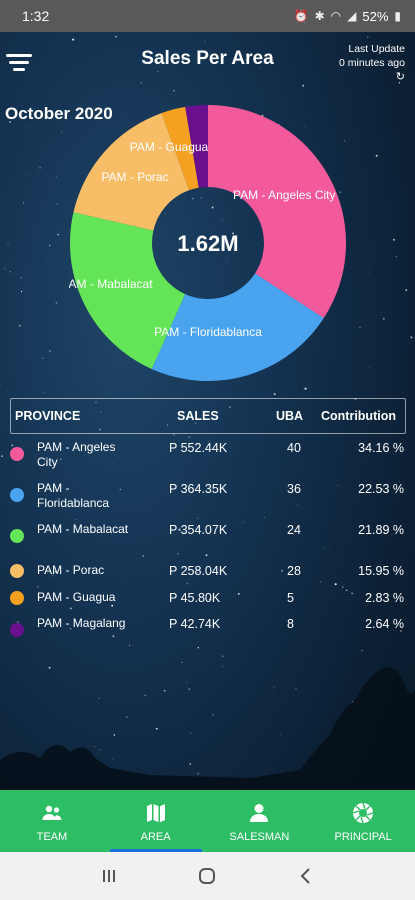 This screenshot has height=900, width=415. I want to click on row-sales: P 552.44K, so click(198, 448).